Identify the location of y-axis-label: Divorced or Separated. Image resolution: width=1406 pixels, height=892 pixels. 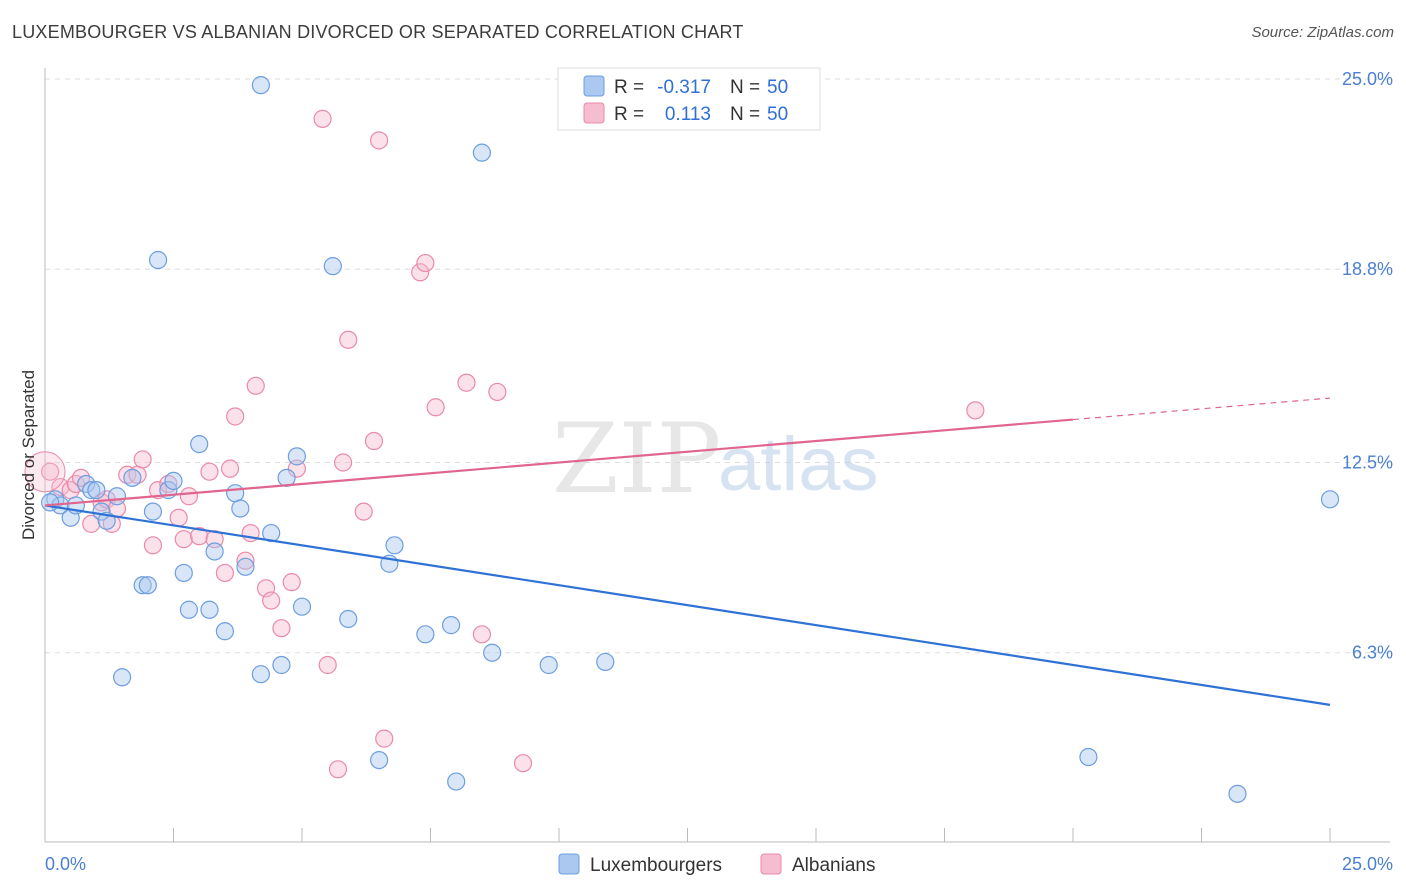
(28, 455).